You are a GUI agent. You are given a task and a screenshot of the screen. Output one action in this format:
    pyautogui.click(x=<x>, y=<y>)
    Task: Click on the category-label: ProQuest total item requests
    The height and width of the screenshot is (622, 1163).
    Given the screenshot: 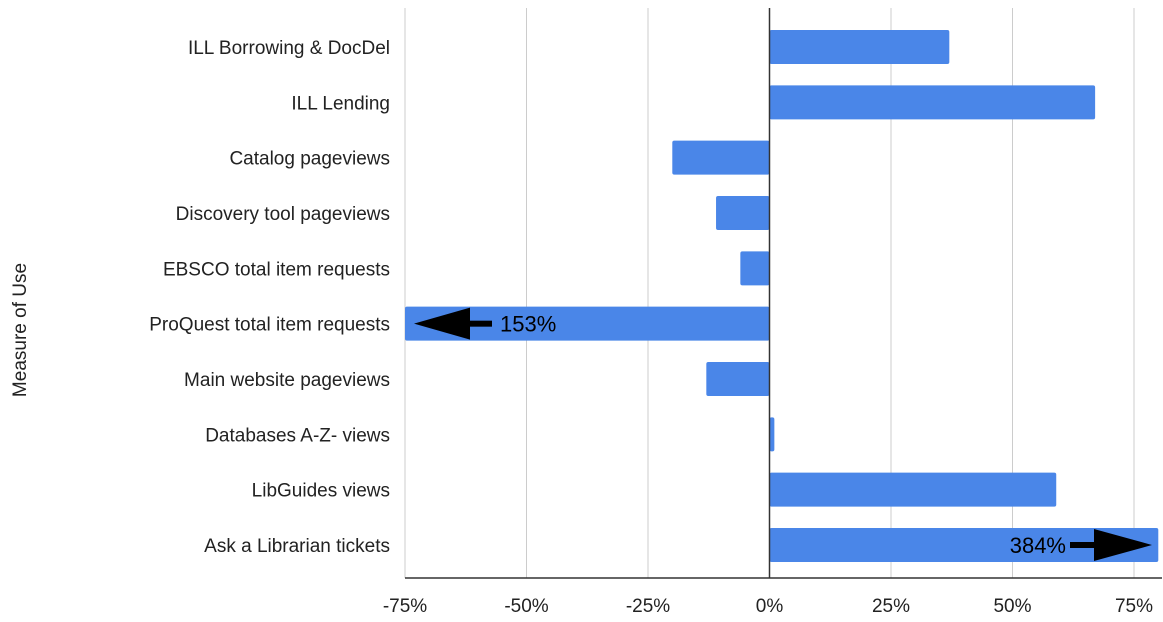 What is the action you would take?
    pyautogui.click(x=269, y=325)
    